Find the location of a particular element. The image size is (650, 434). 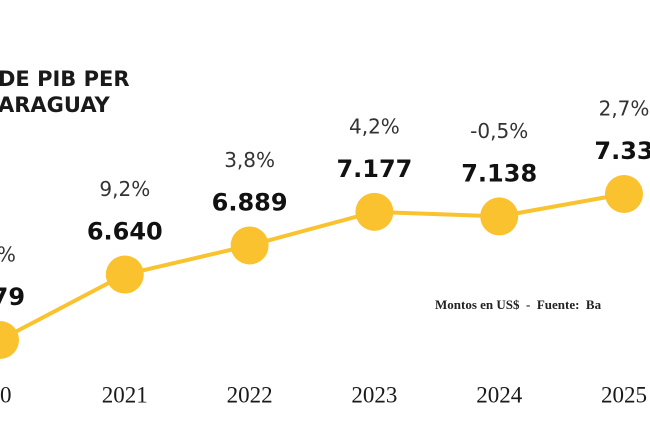

value-label: 7.138 is located at coordinates (499, 173).